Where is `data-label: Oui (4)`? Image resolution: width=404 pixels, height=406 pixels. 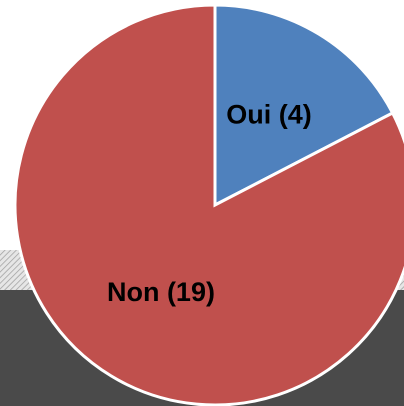 data-label: Oui (4) is located at coordinates (269, 114).